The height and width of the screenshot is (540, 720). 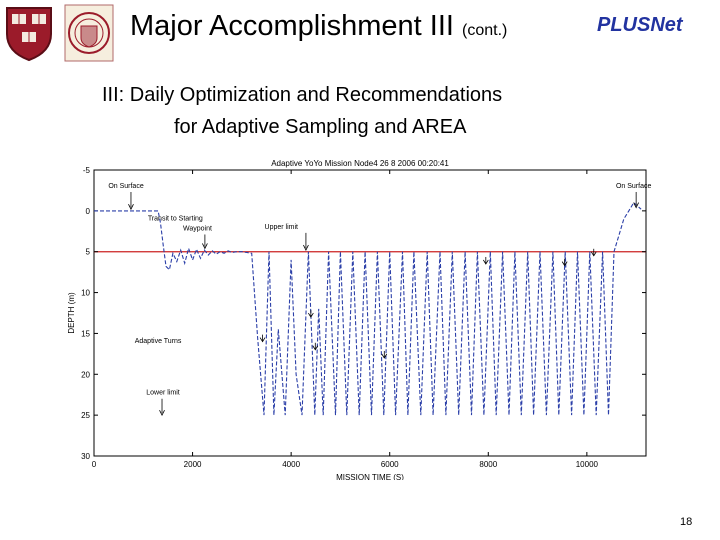 What do you see at coordinates (282, 227) in the screenshot?
I see `annotation-label: Upper limit` at bounding box center [282, 227].